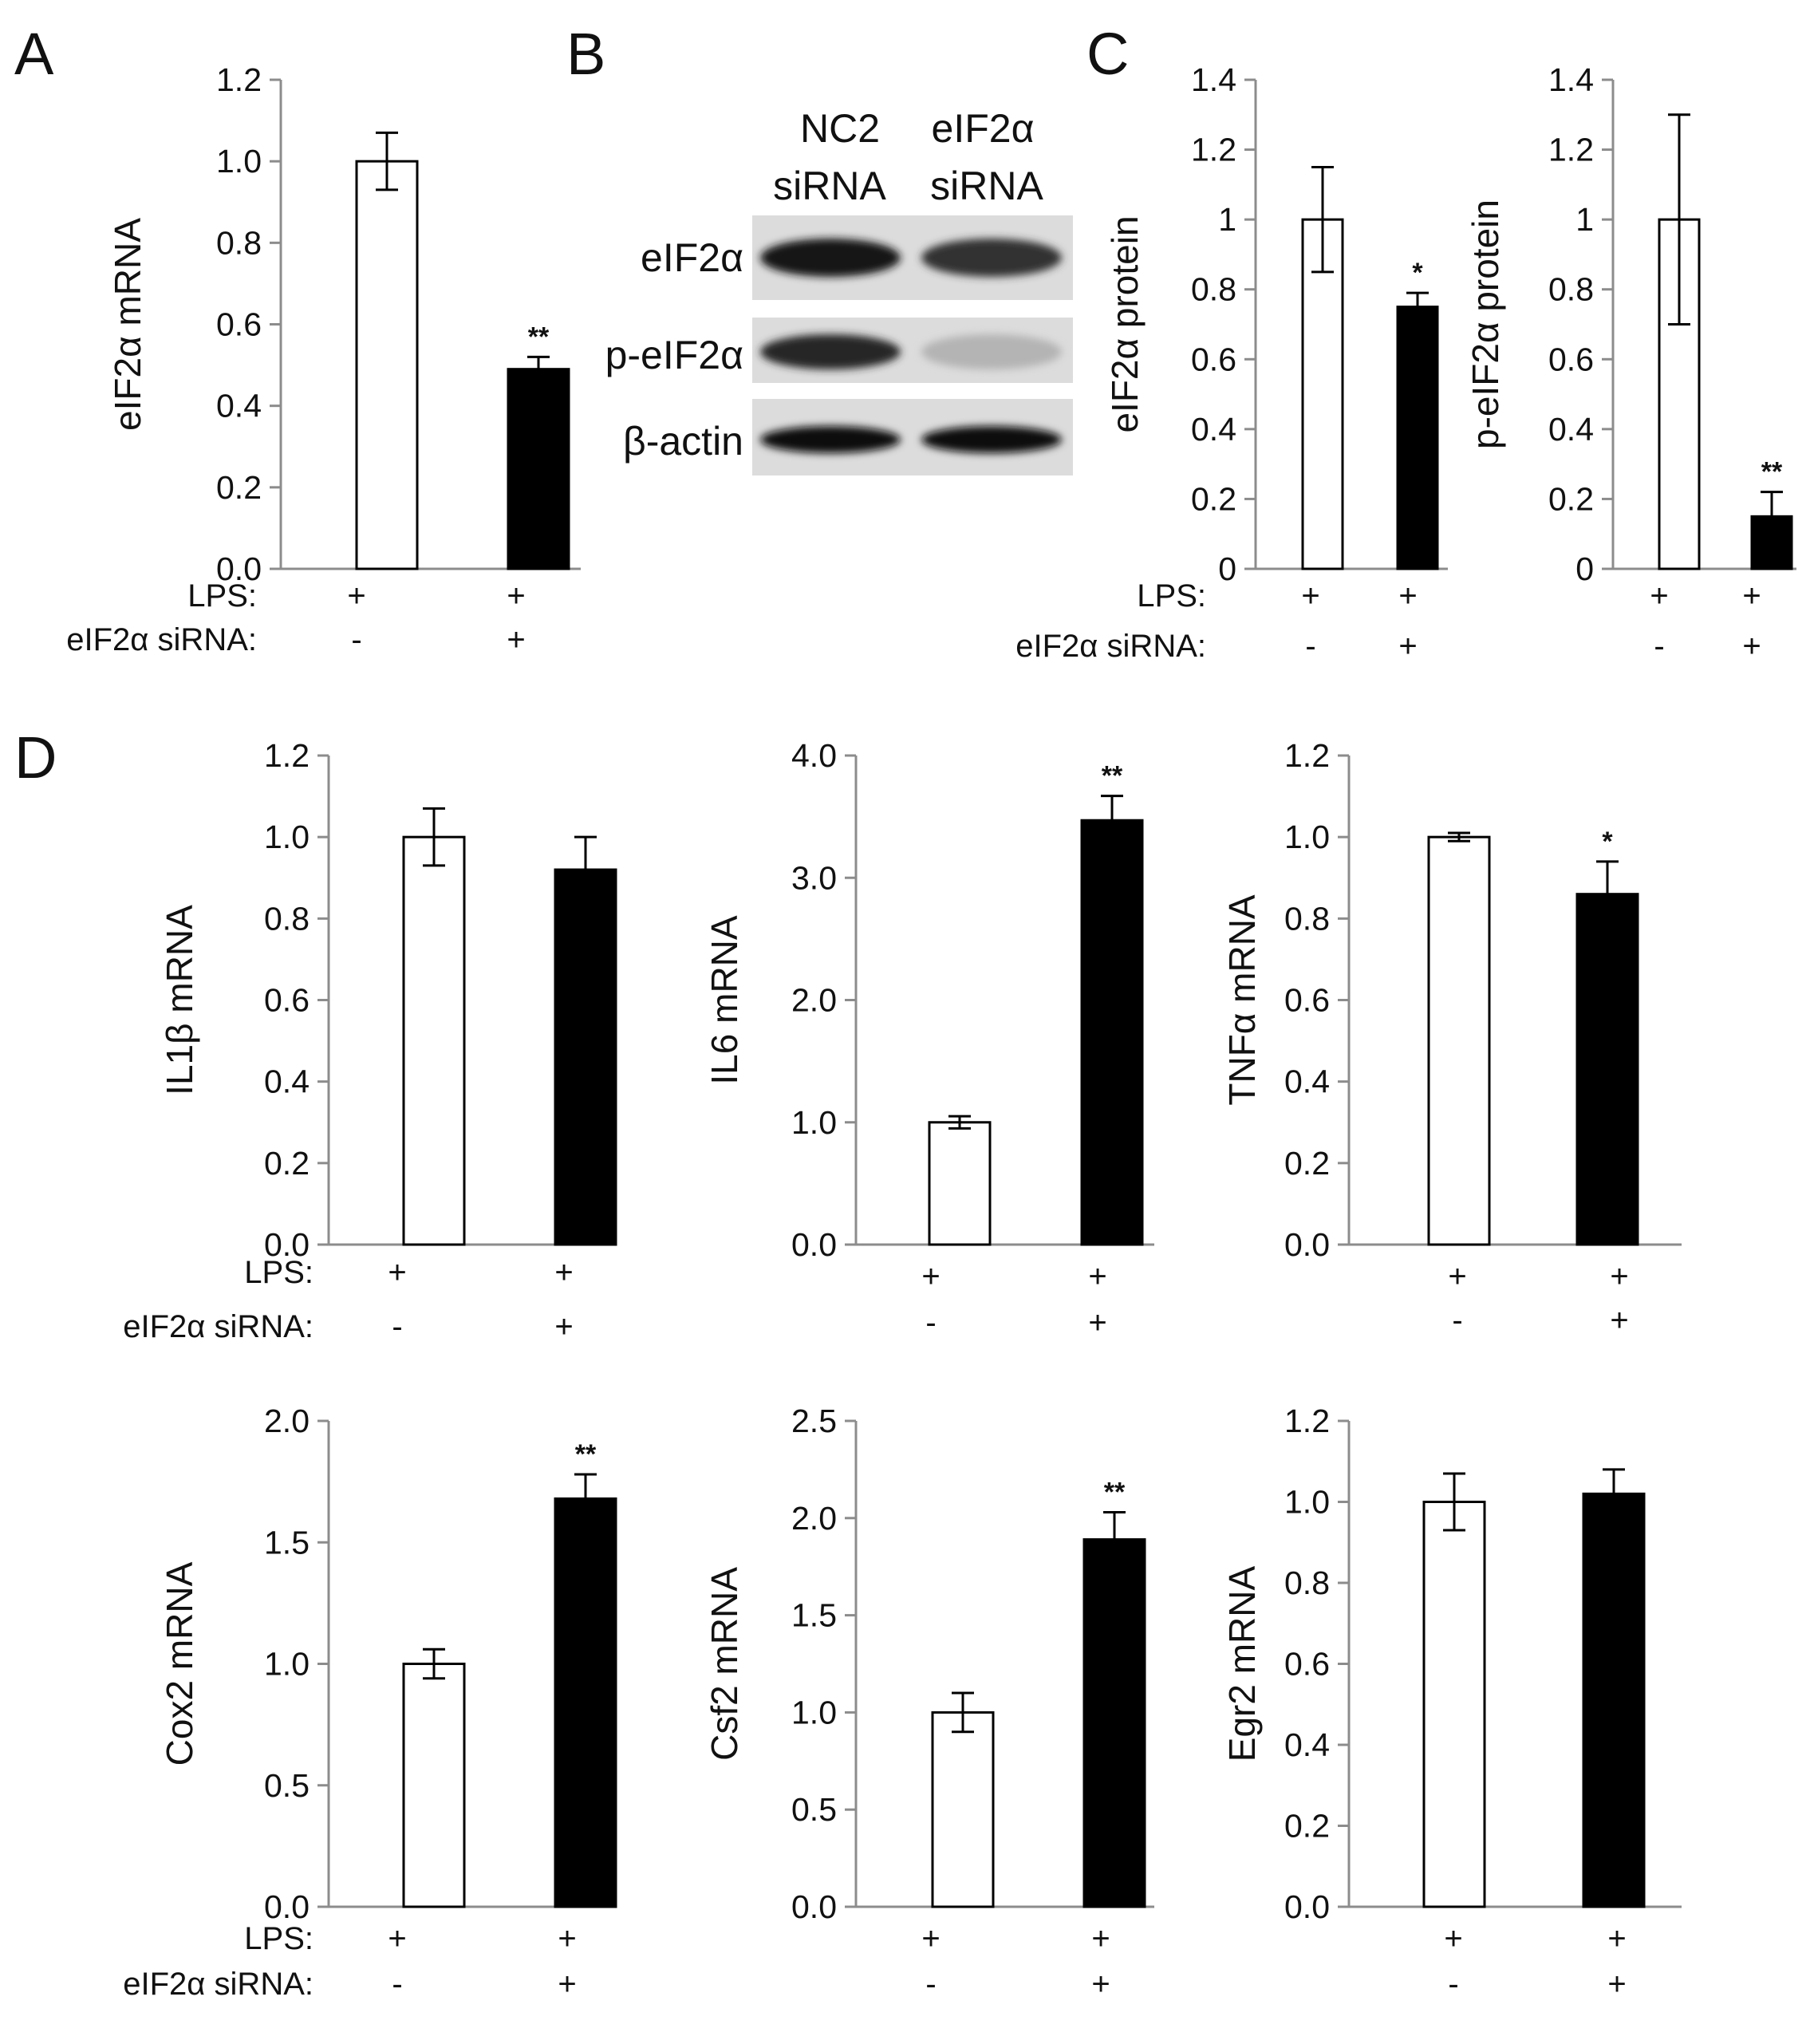  I want to click on chart-d-tnfa-mrna: 0.0 0.2 0.4 0.6 0.8 1.0 1.2 TNFα mRNA * + + - +, so click(1452, 1037).